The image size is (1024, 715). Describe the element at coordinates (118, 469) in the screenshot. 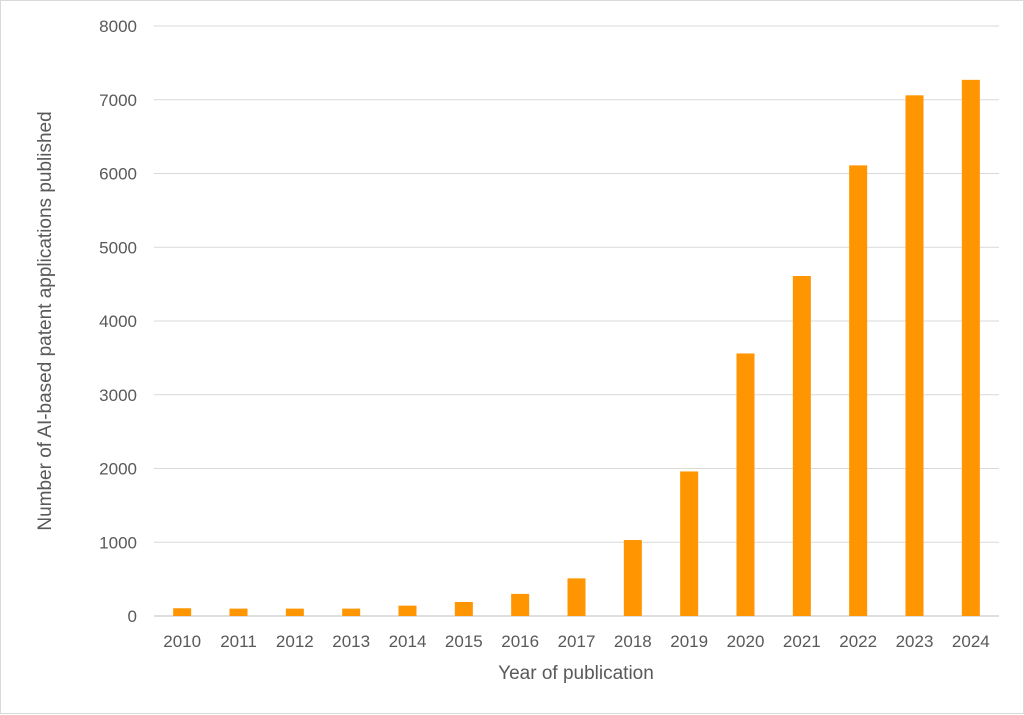

I see `y-tick-label: 2000` at that location.